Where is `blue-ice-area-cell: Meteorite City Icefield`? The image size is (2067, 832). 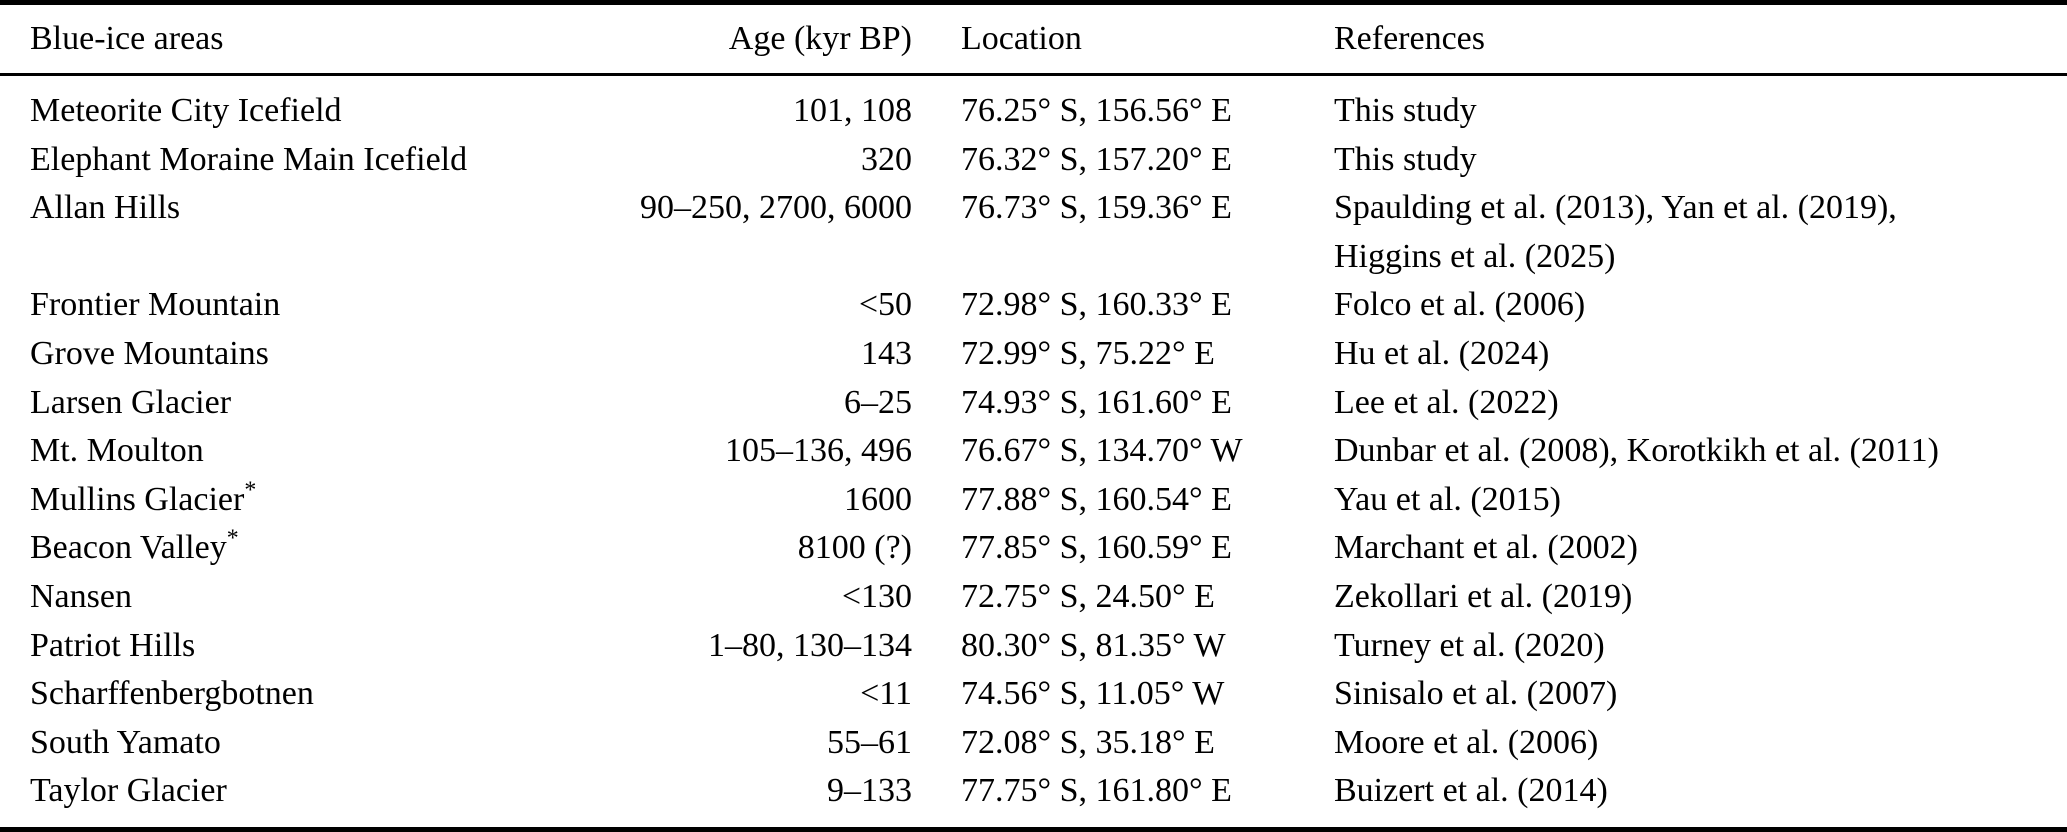 blue-ice-area-cell: Meteorite City Icefield is located at coordinates (287, 105).